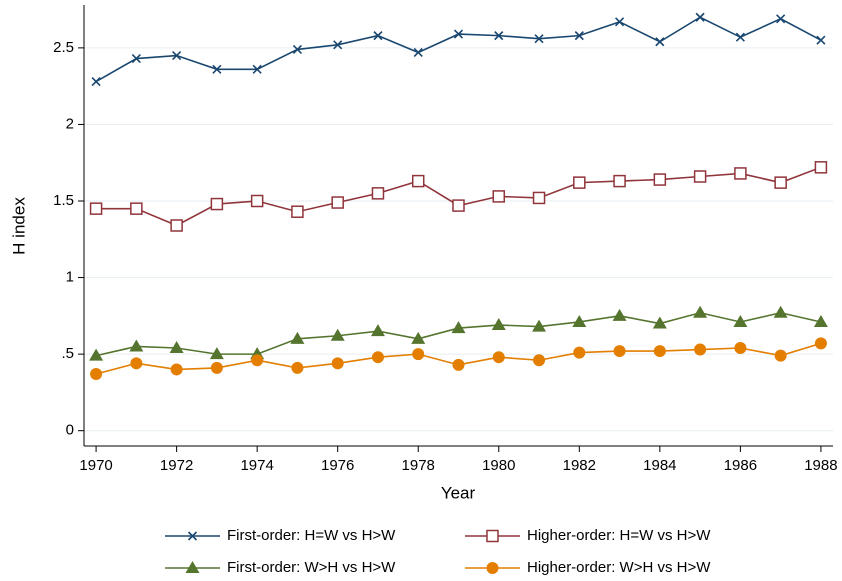 This screenshot has height=581, width=842. What do you see at coordinates (67, 353) in the screenshot?
I see `y-tick-label: .5` at bounding box center [67, 353].